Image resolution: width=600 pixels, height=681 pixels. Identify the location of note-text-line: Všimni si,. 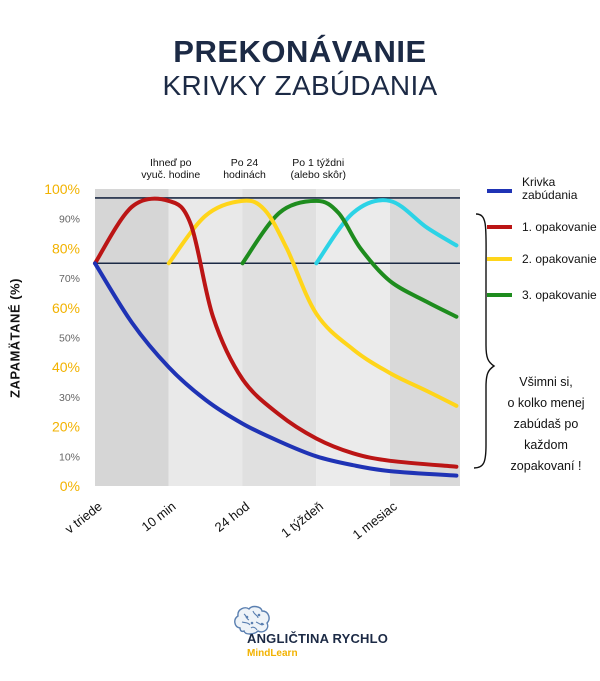
(545, 382).